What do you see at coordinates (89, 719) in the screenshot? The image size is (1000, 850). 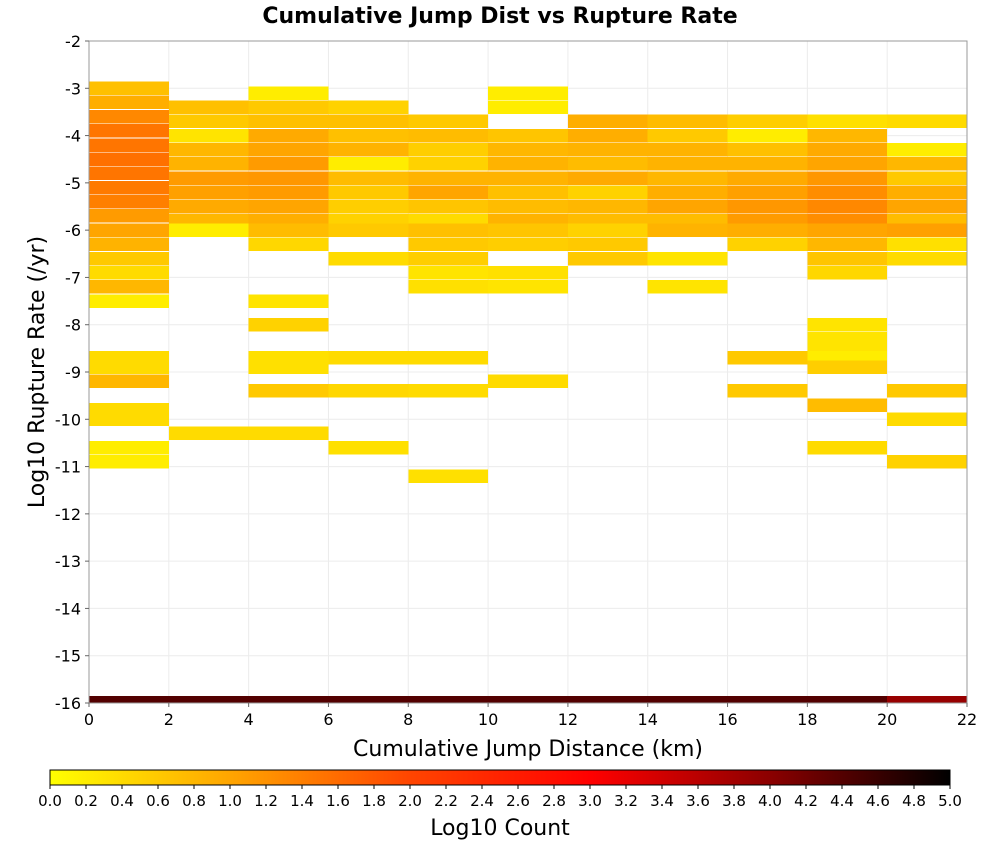 I see `x-tick-label: 0` at bounding box center [89, 719].